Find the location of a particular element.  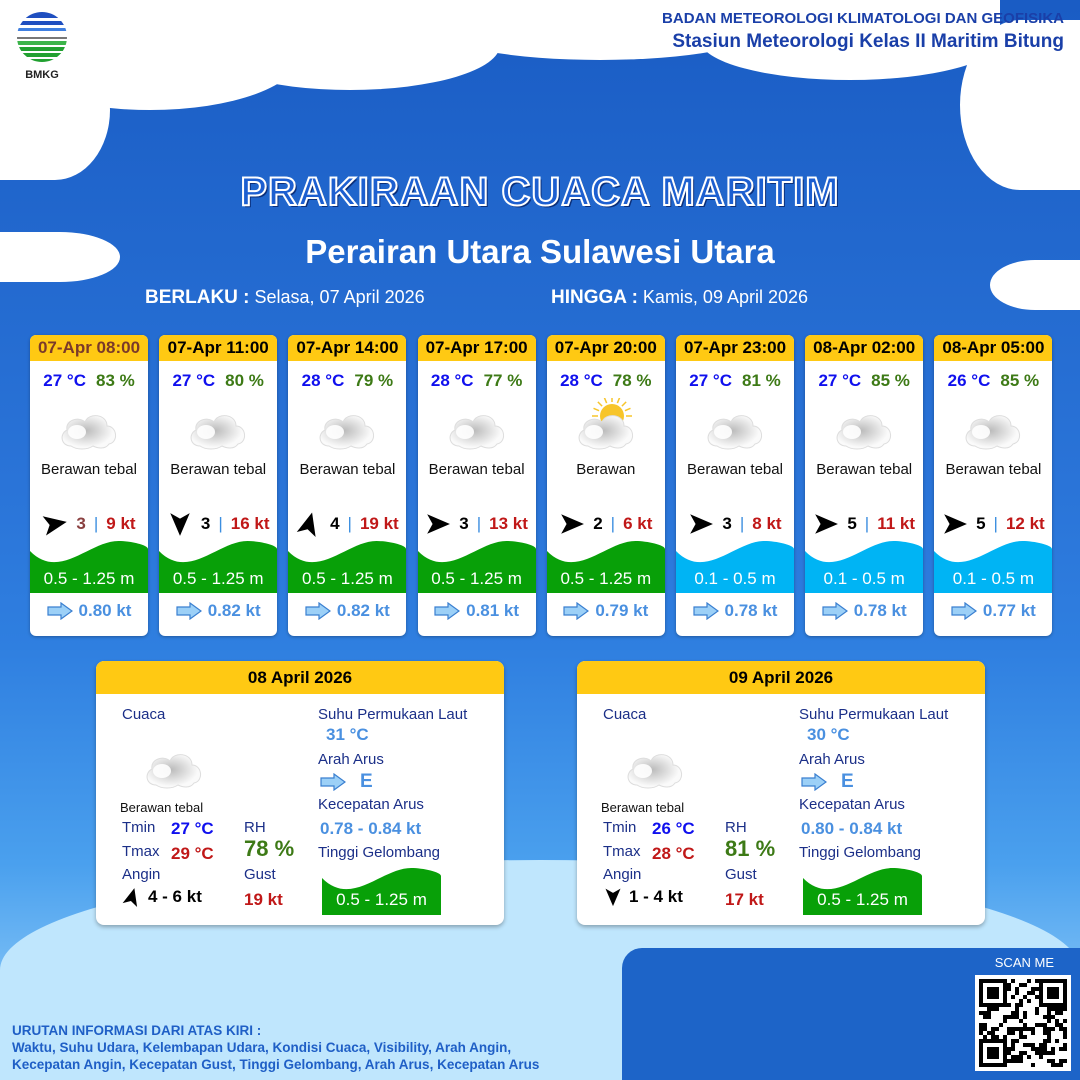

forecast-time: 07-Apr 08:00 is located at coordinates (89, 348).